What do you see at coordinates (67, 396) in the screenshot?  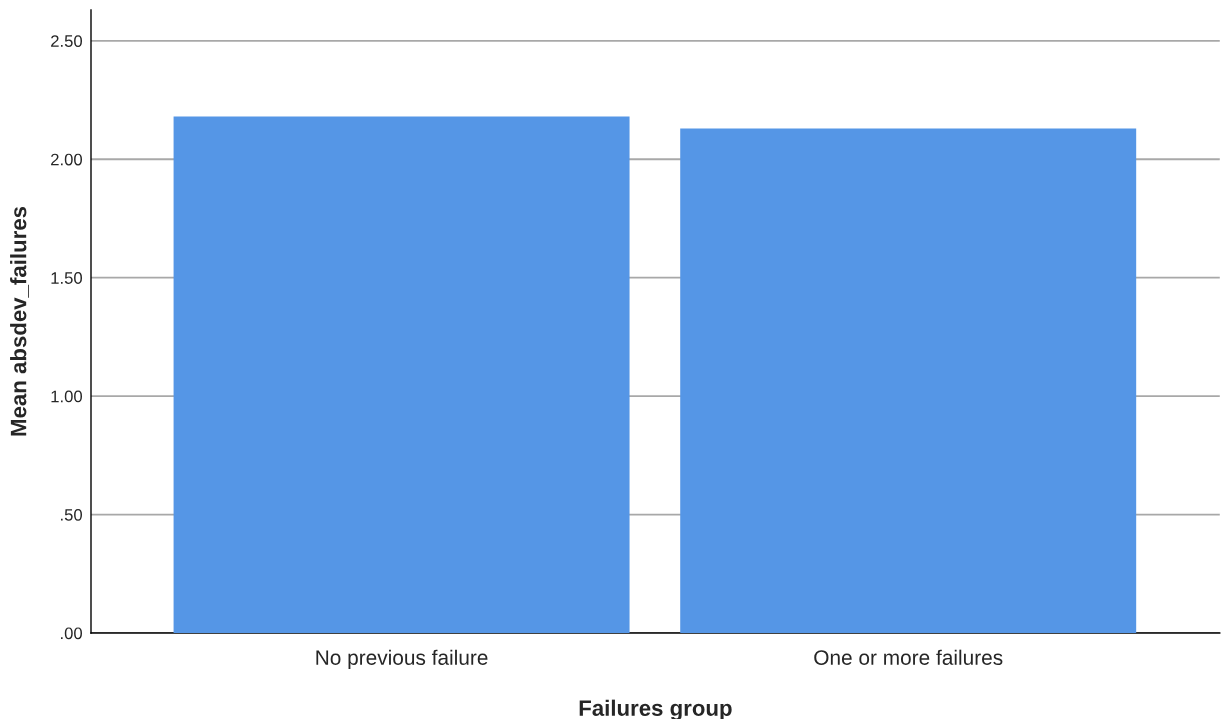 I see `y-tick-label: 1.00` at bounding box center [67, 396].